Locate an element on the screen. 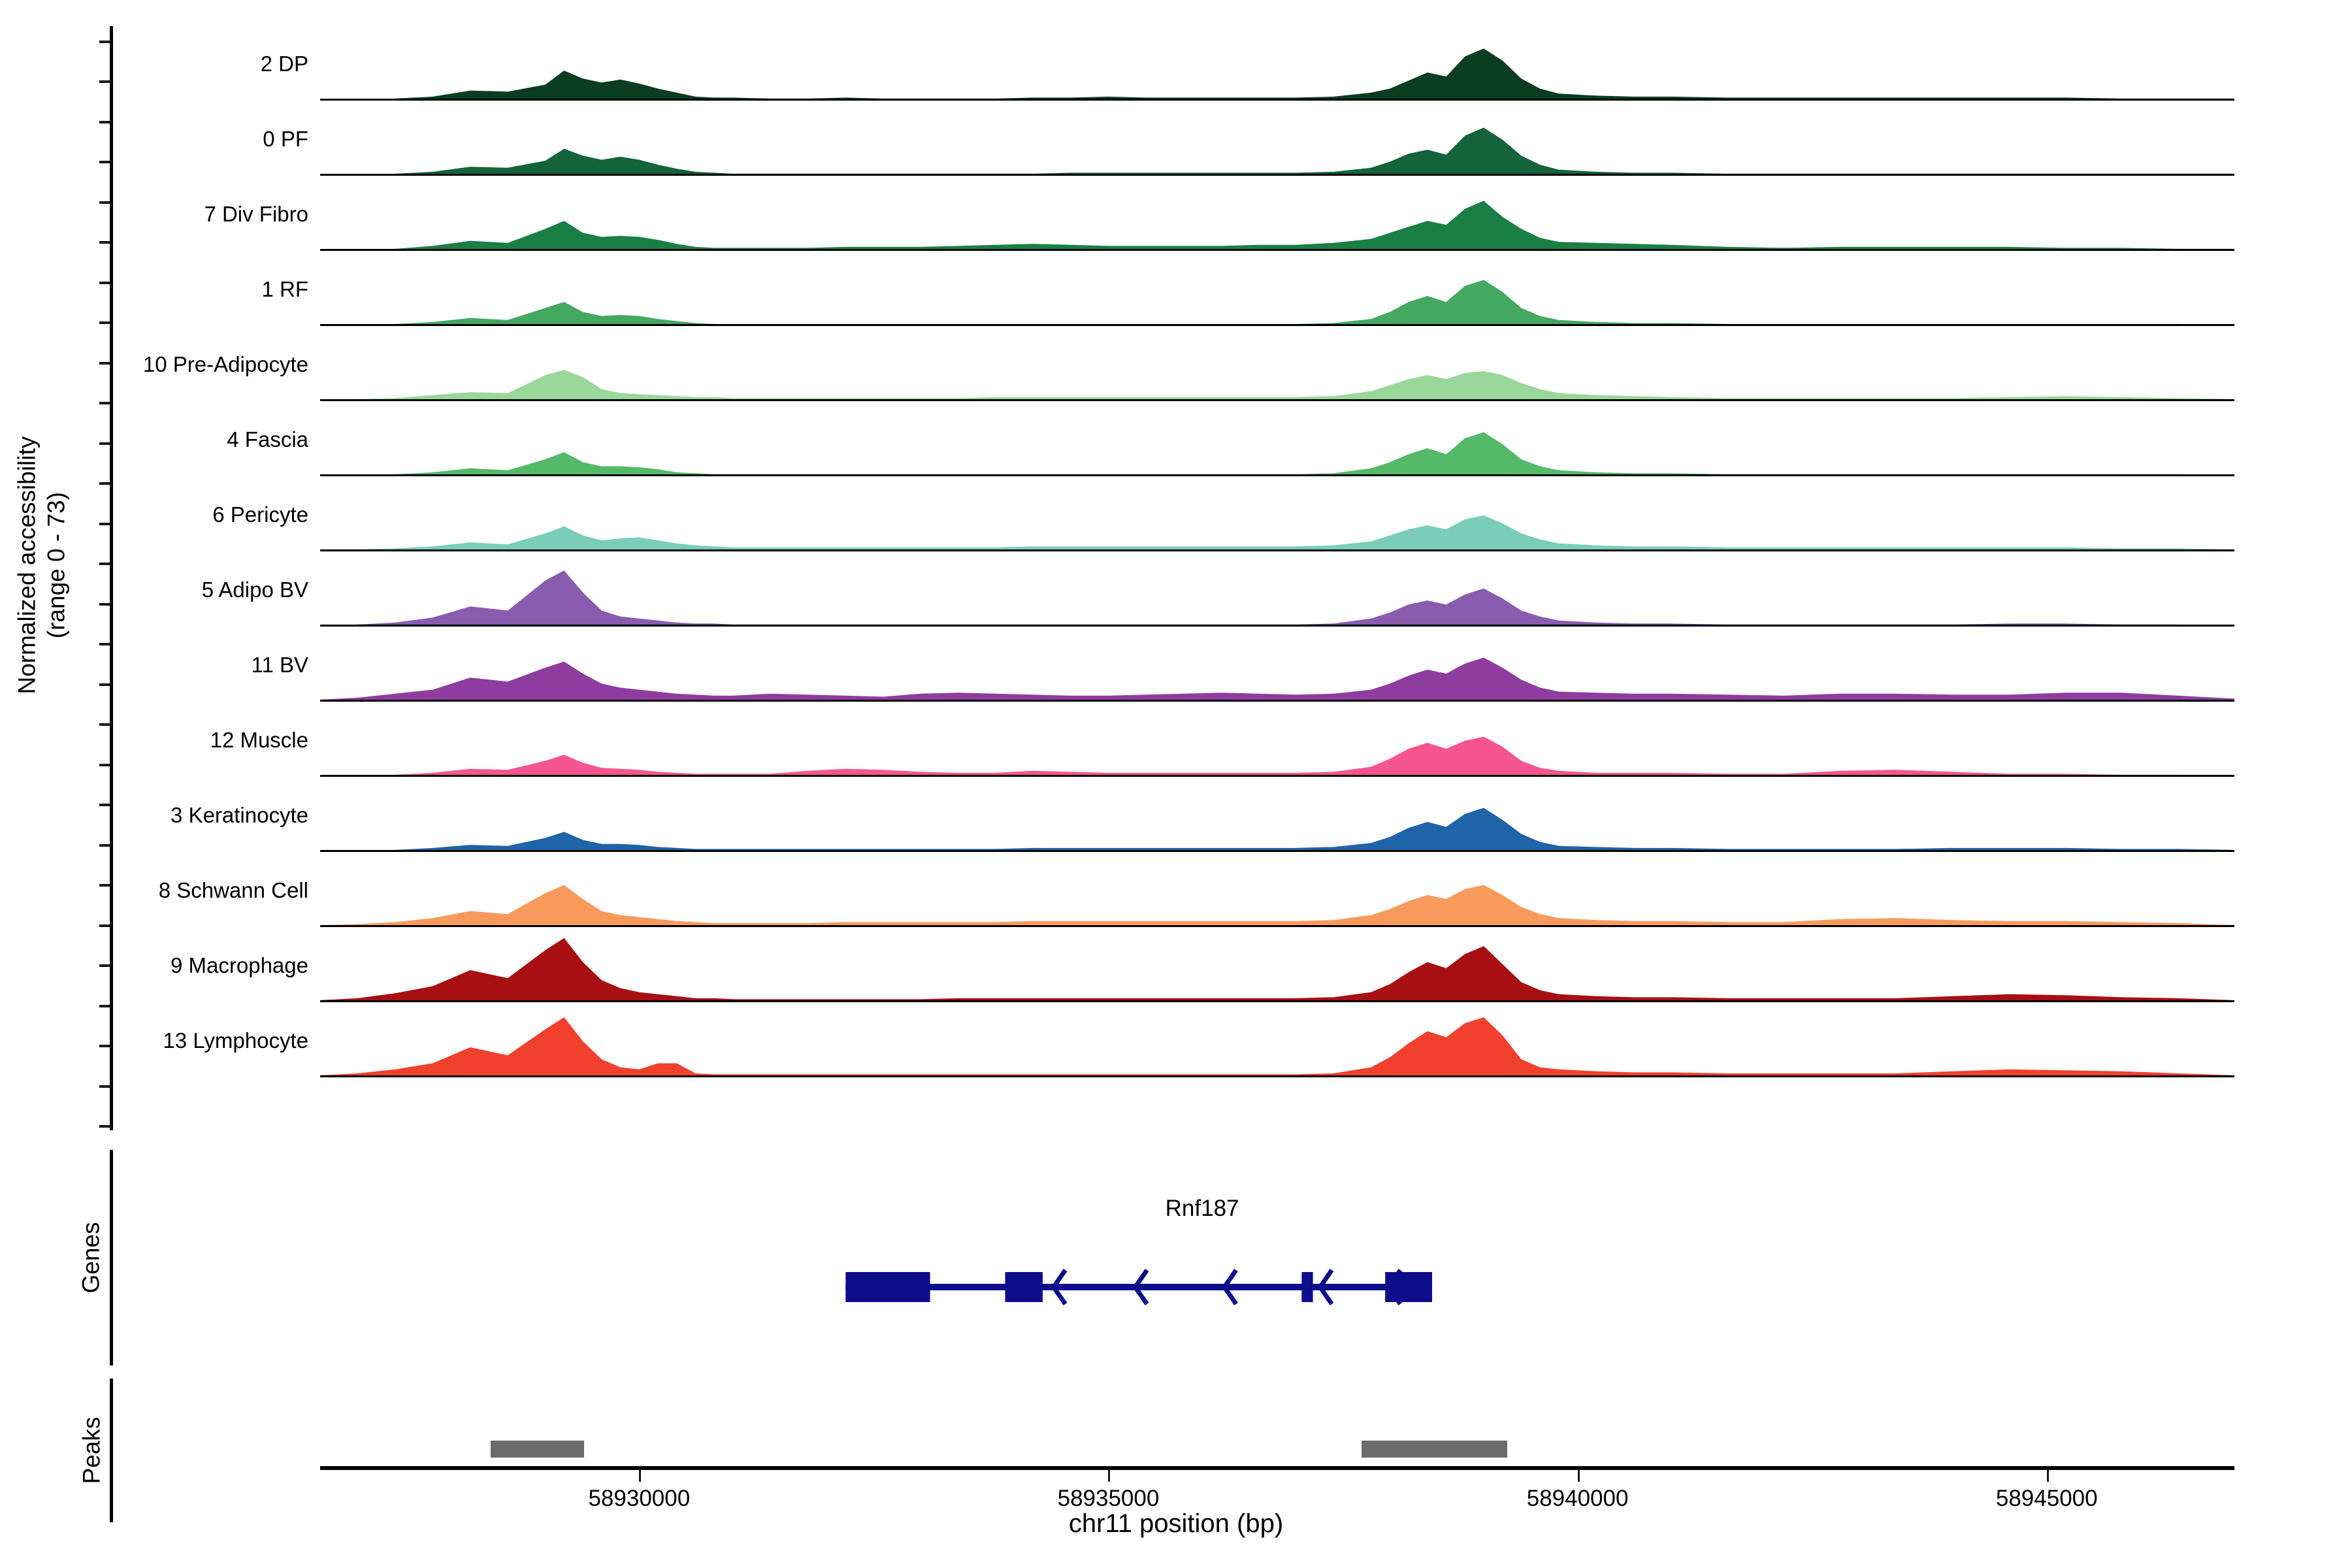  coverage-track-row: 1 RF is located at coordinates (1247, 289).